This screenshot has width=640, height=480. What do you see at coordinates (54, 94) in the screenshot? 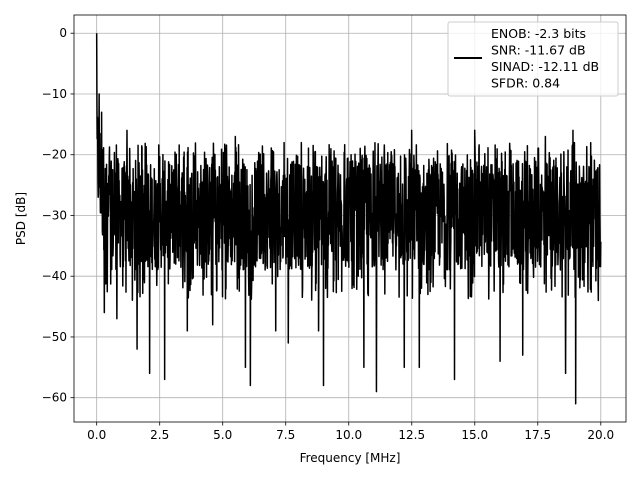
I see `y-tick-label: −10` at bounding box center [54, 94].